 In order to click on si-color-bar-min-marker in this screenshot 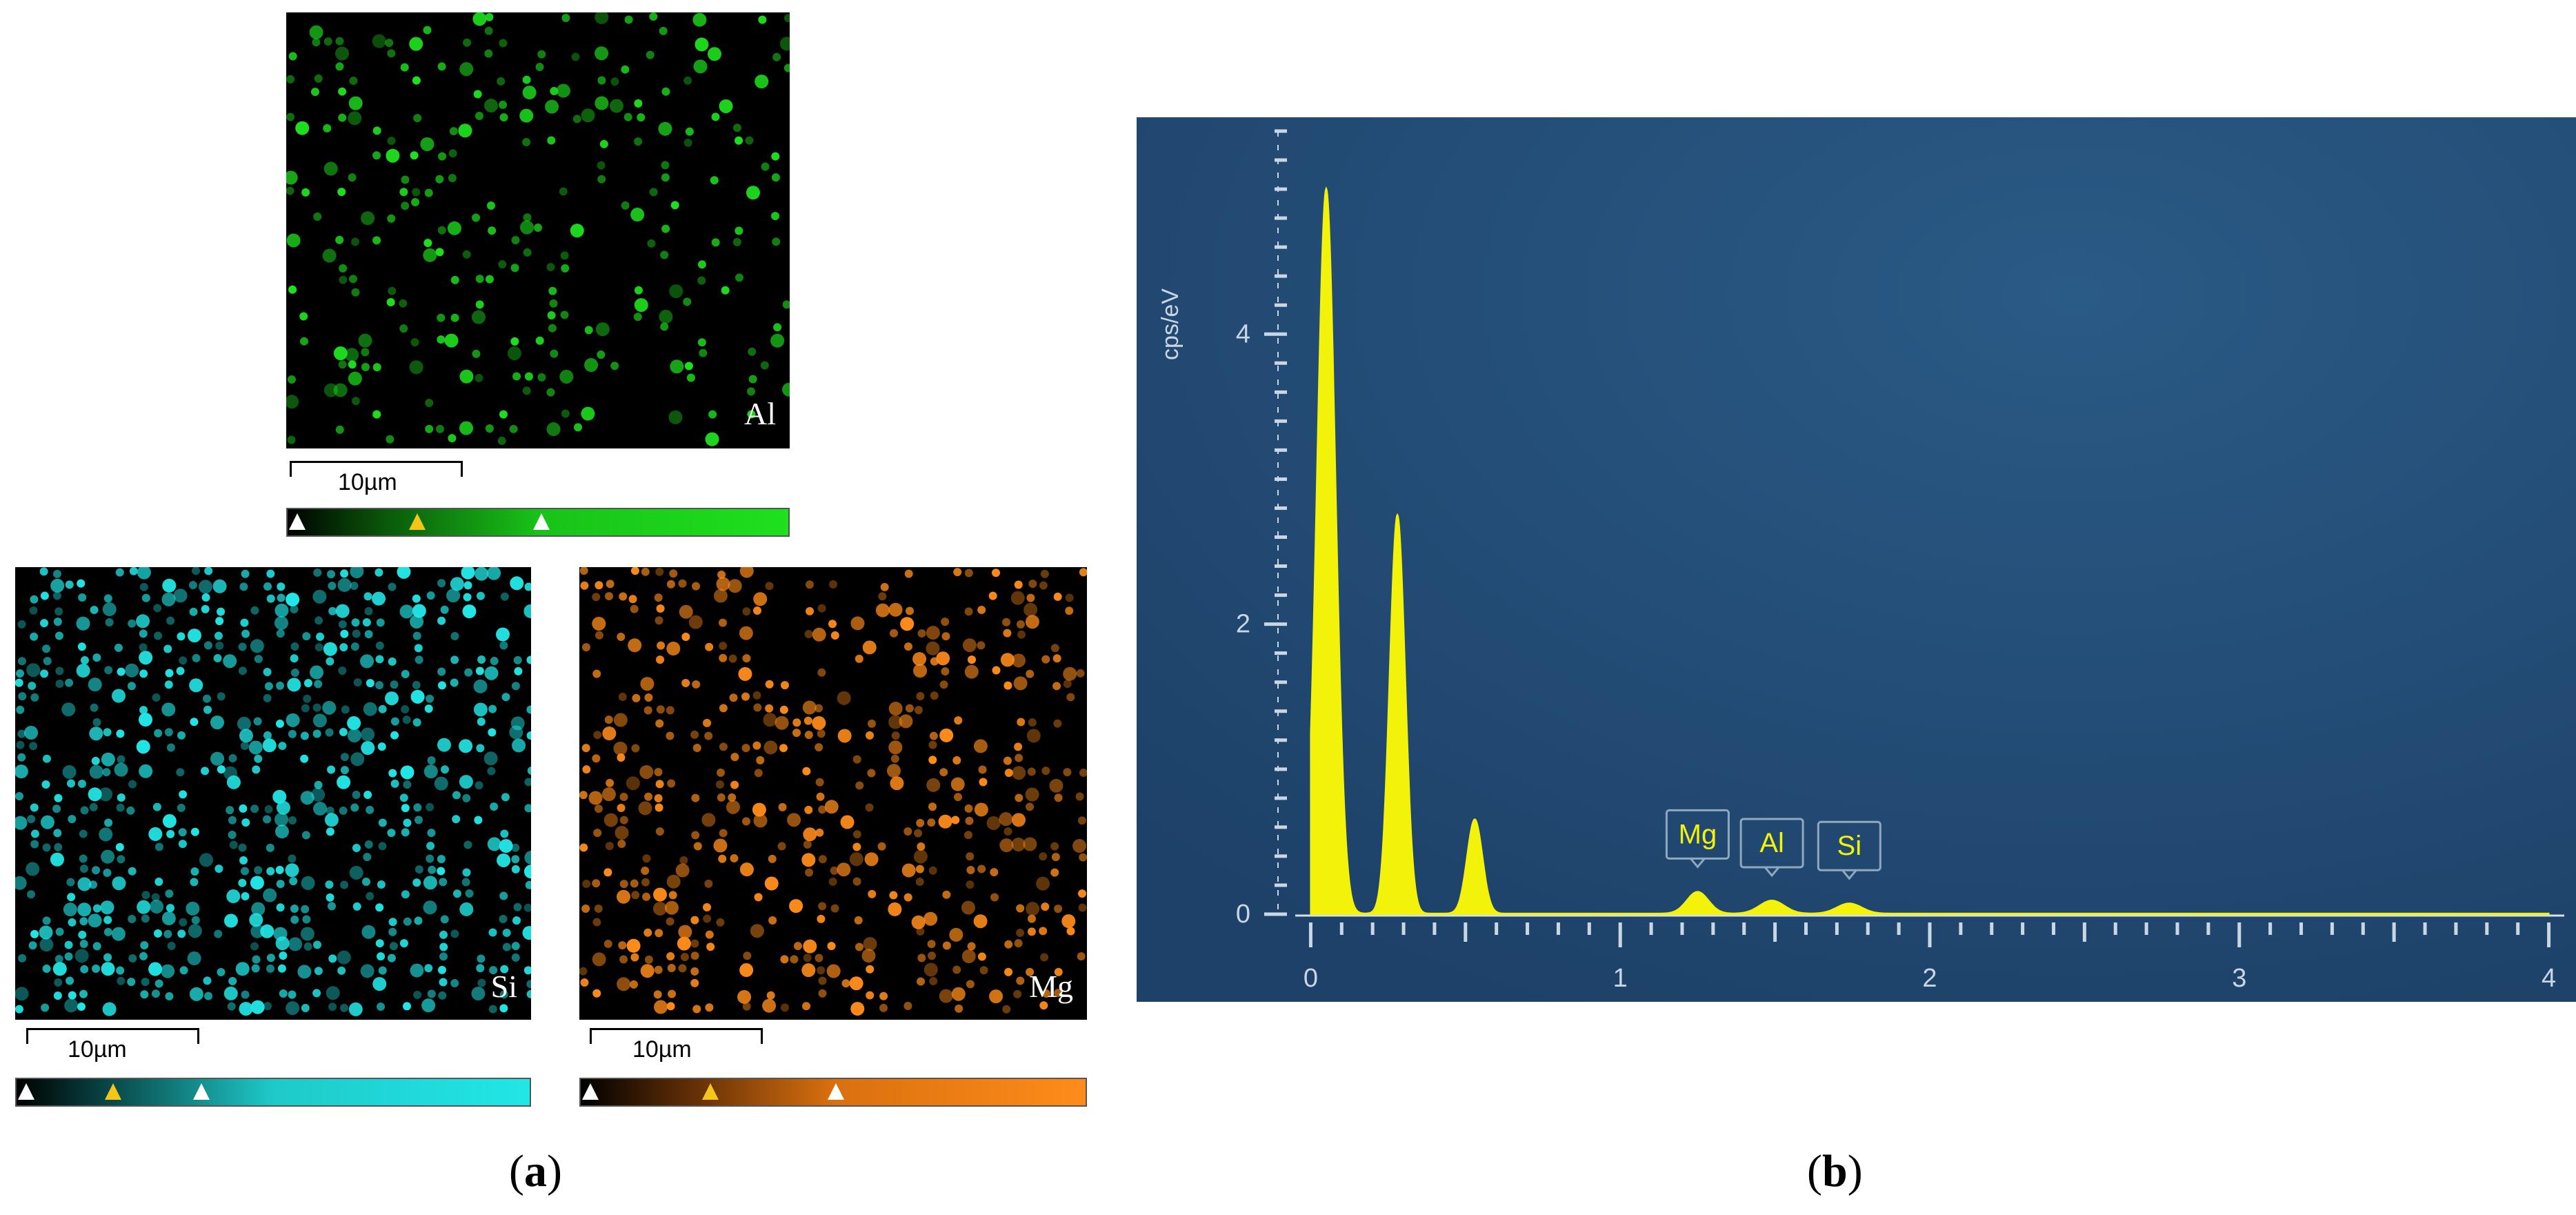, I will do `click(26, 1091)`.